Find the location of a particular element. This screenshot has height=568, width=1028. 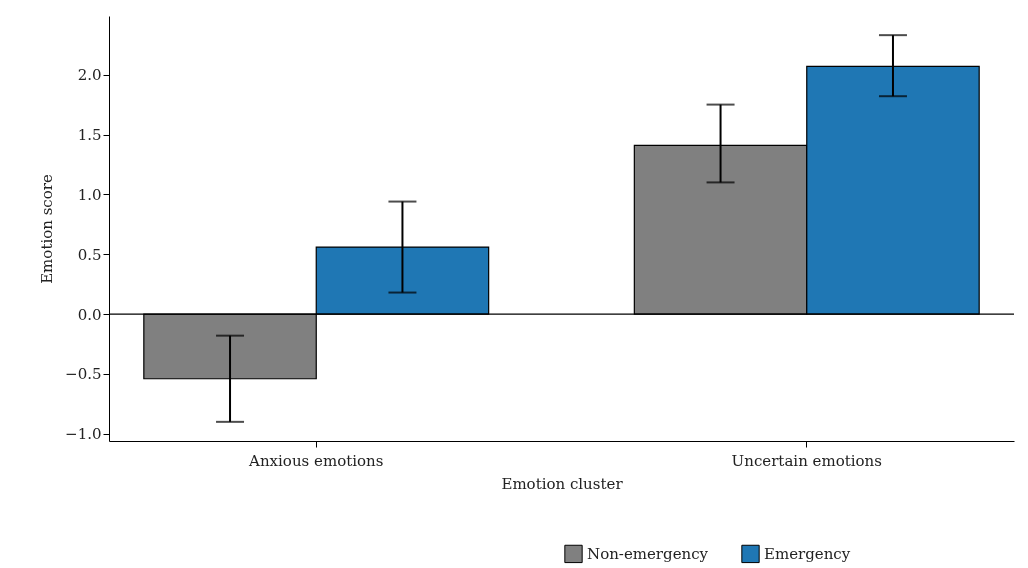

y-tick-label: 2.0 is located at coordinates (89, 75).